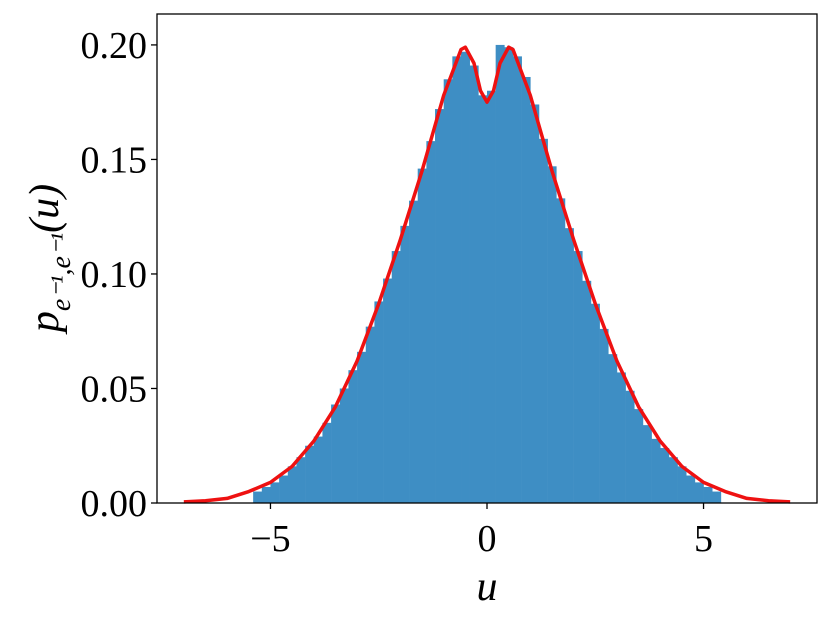  I want to click on y-label-subscript: e⁻¹,e⁻¹, so click(61, 272).